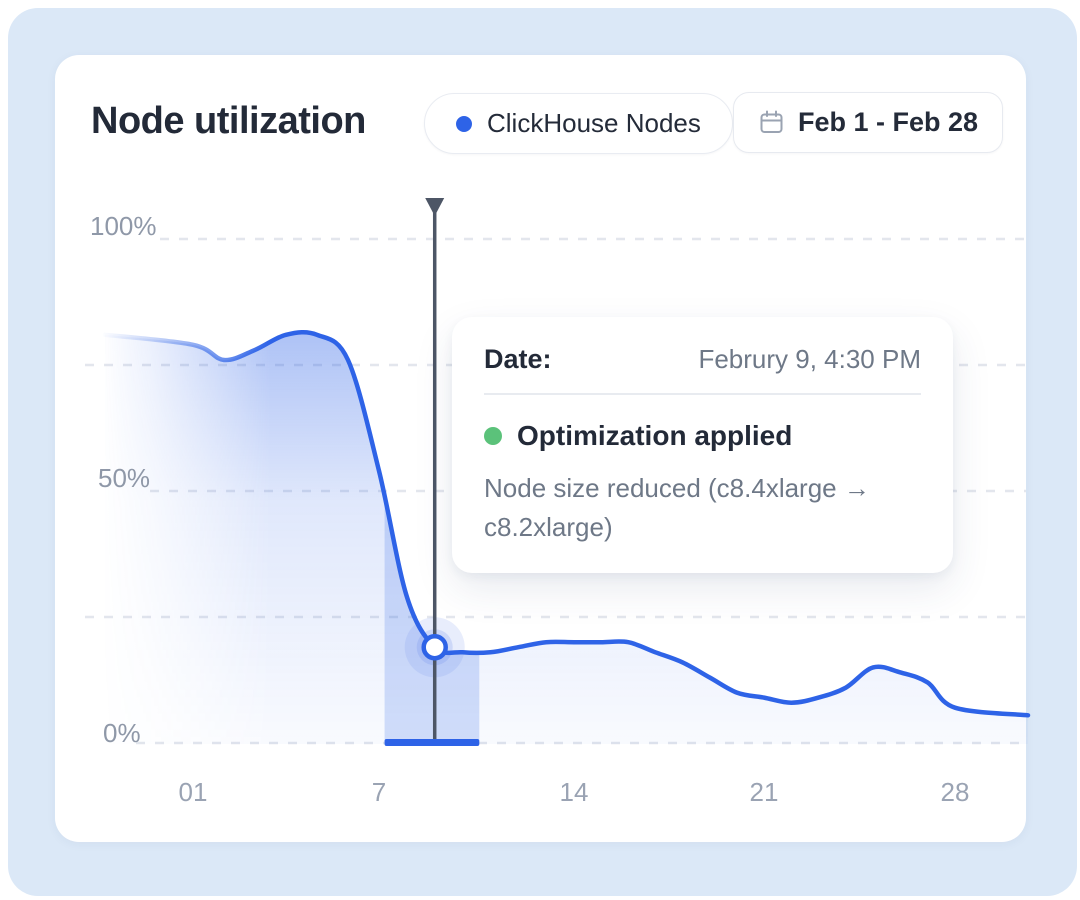 The width and height of the screenshot is (1080, 900). I want to click on y-axis-label-50: 50%, so click(124, 478).